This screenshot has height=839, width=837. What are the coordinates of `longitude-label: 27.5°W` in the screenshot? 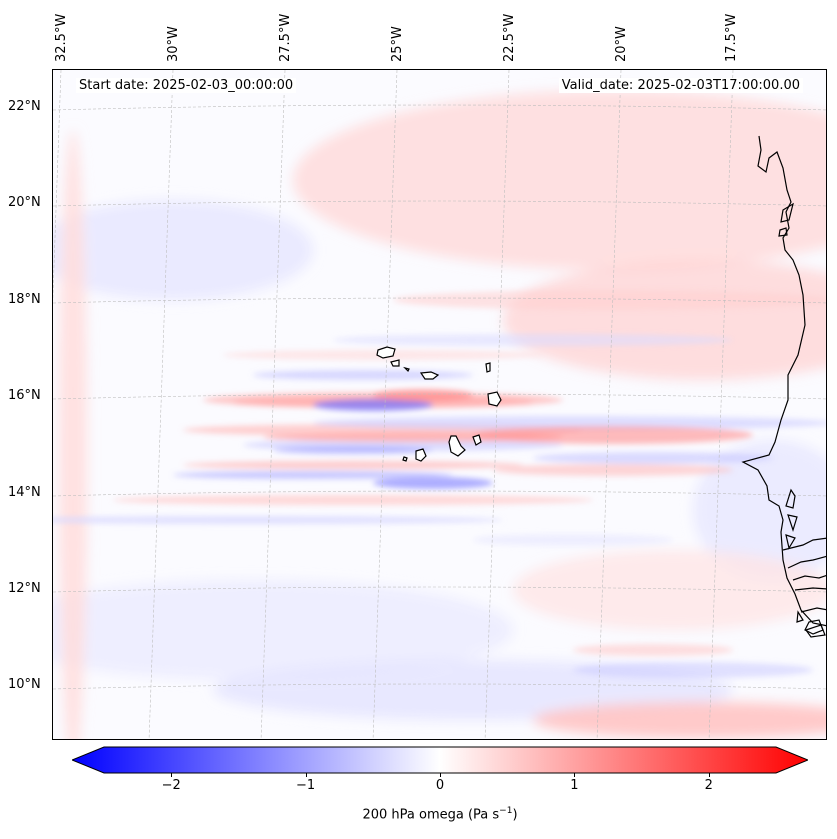 It's located at (285, 37).